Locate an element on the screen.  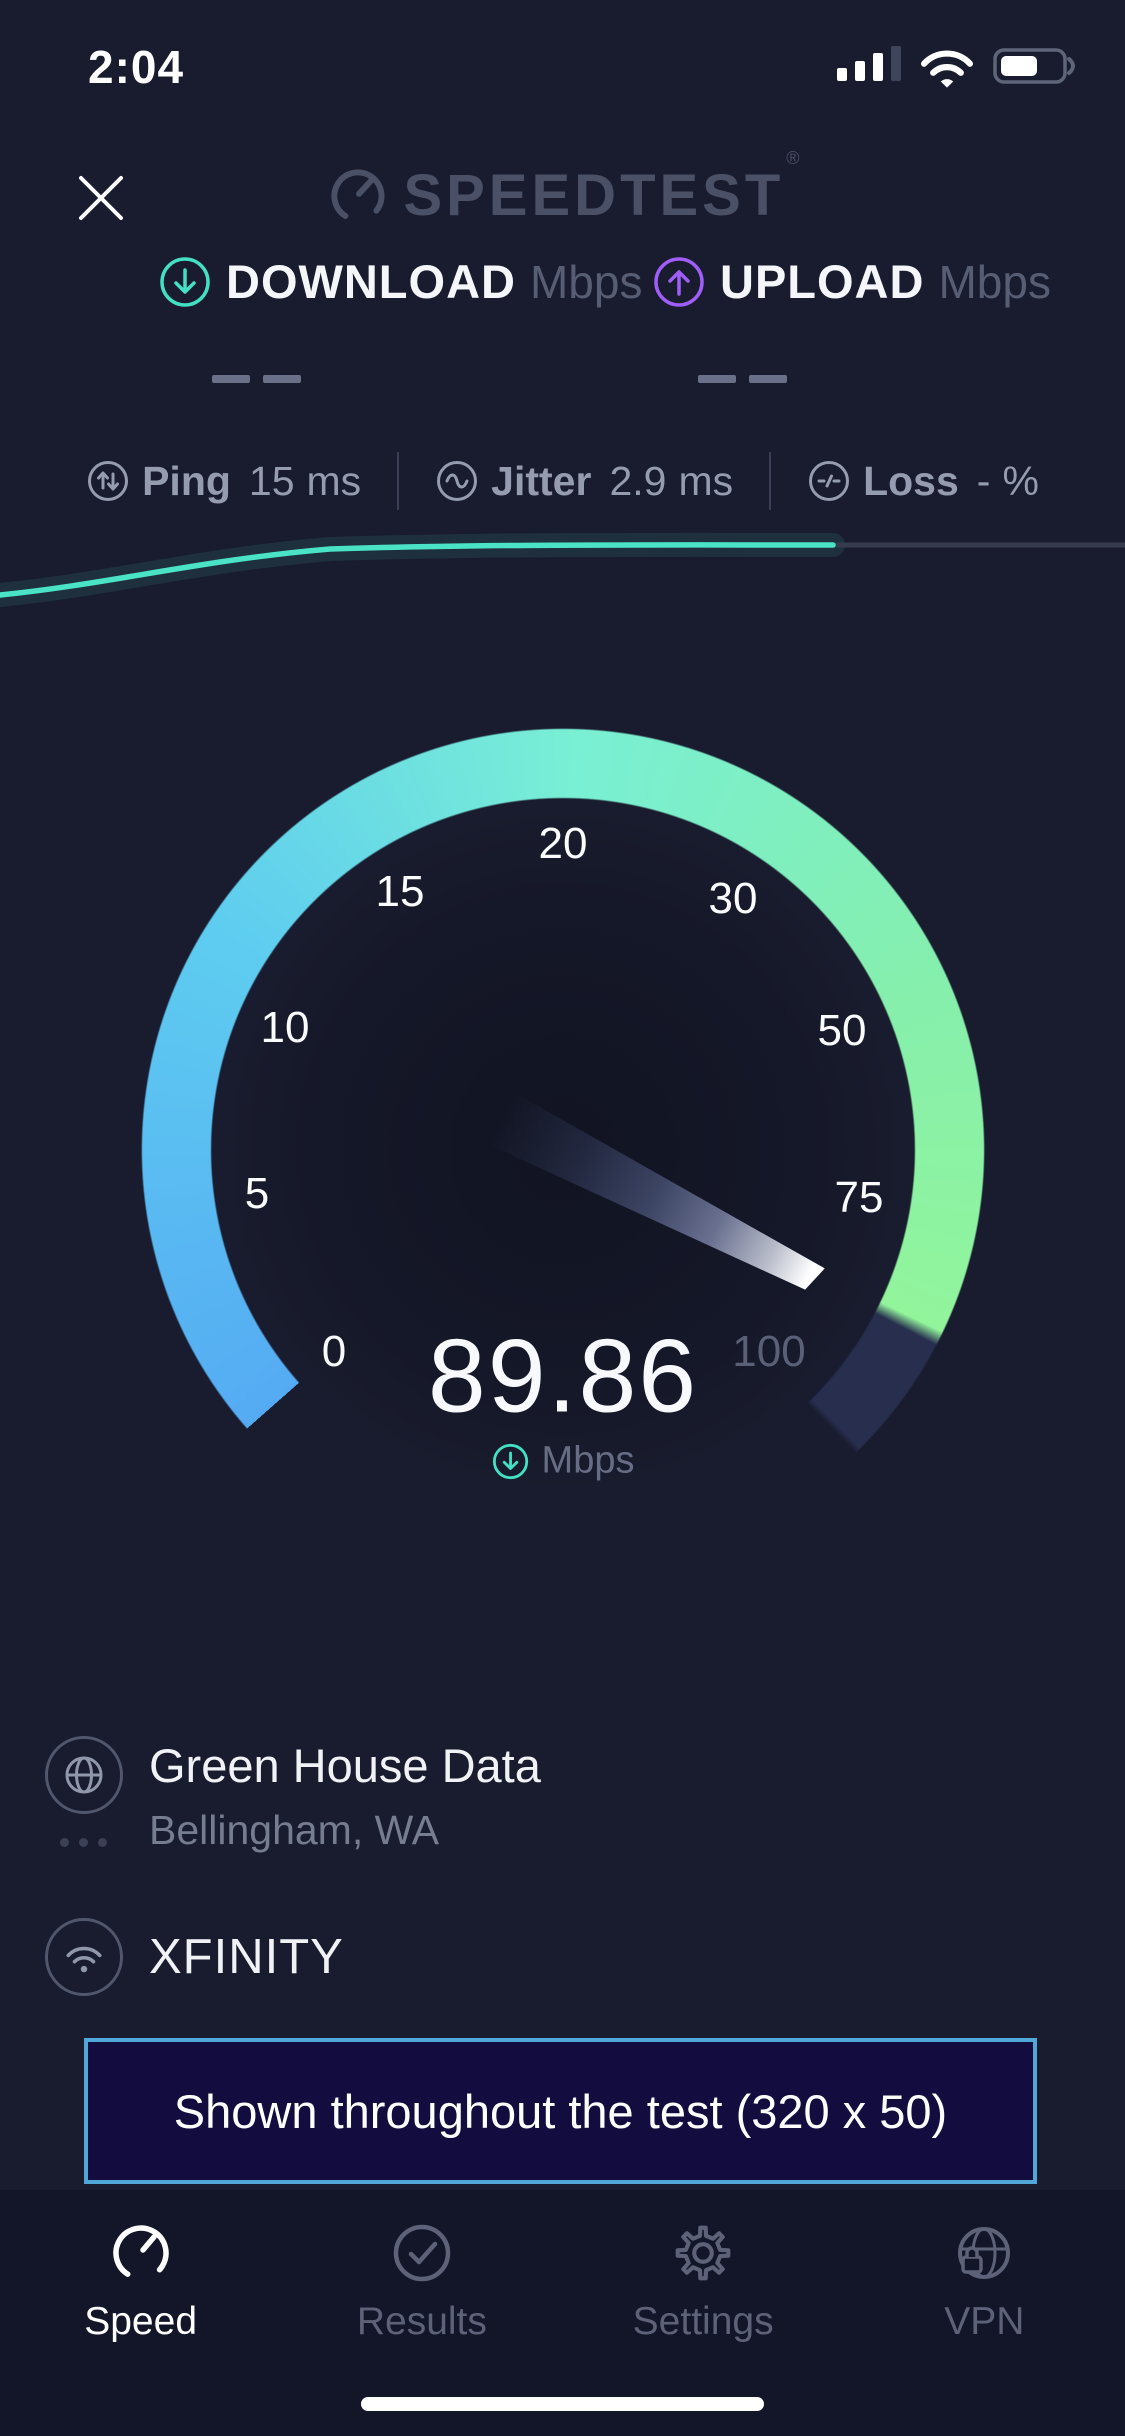
download-speed-value: 89.86 is located at coordinates (563, 1376).